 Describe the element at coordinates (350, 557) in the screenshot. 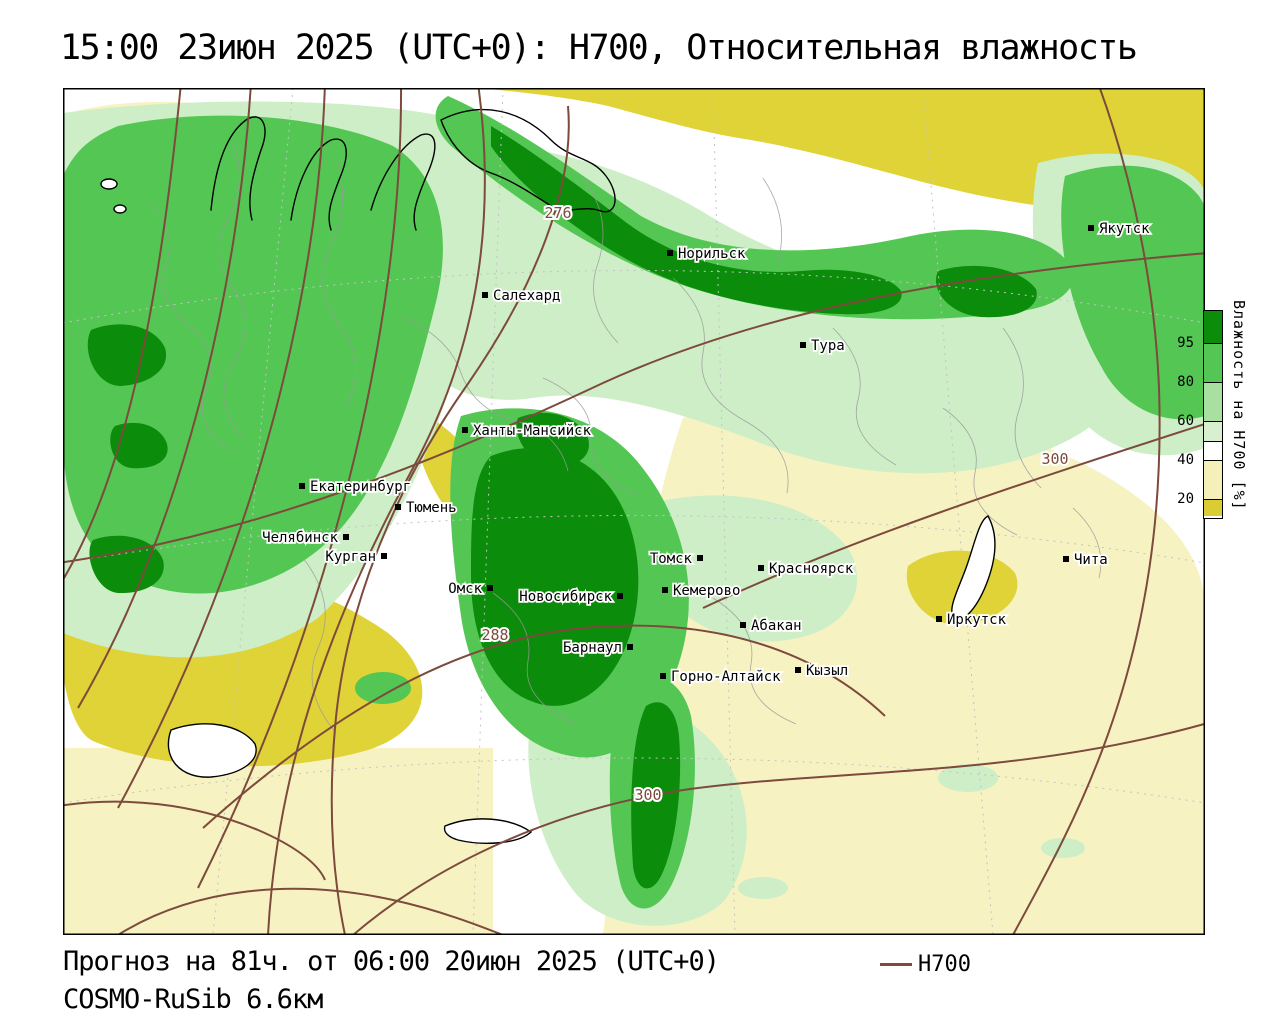

I see `city-label: Курган` at that location.